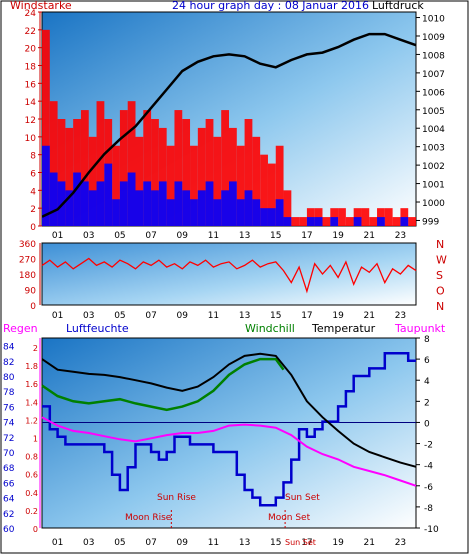 This screenshot has width=470, height=559. What do you see at coordinates (33, 175) in the screenshot?
I see `wind-speed-tick-label: 6` at bounding box center [33, 175].